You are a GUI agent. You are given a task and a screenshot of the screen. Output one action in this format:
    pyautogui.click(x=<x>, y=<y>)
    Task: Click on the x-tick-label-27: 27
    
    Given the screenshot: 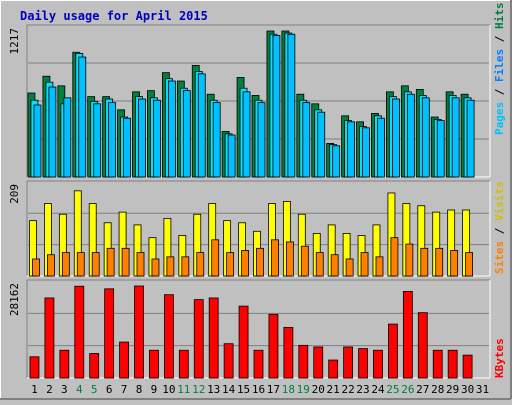 What is the action you would take?
    pyautogui.click(x=422, y=389)
    